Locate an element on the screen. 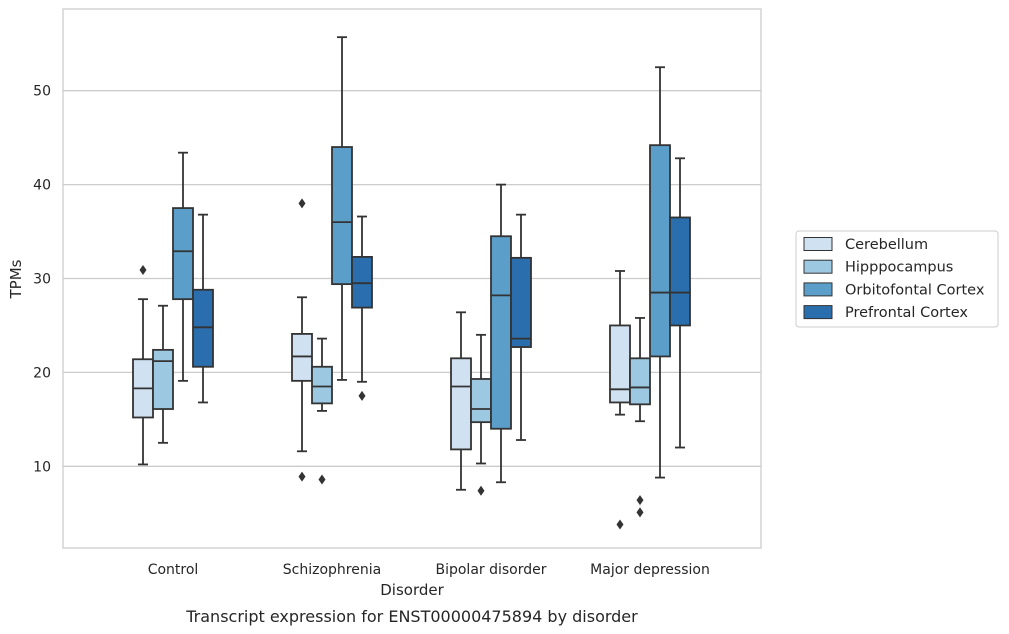  y-tick-label: 20 is located at coordinates (42, 373).